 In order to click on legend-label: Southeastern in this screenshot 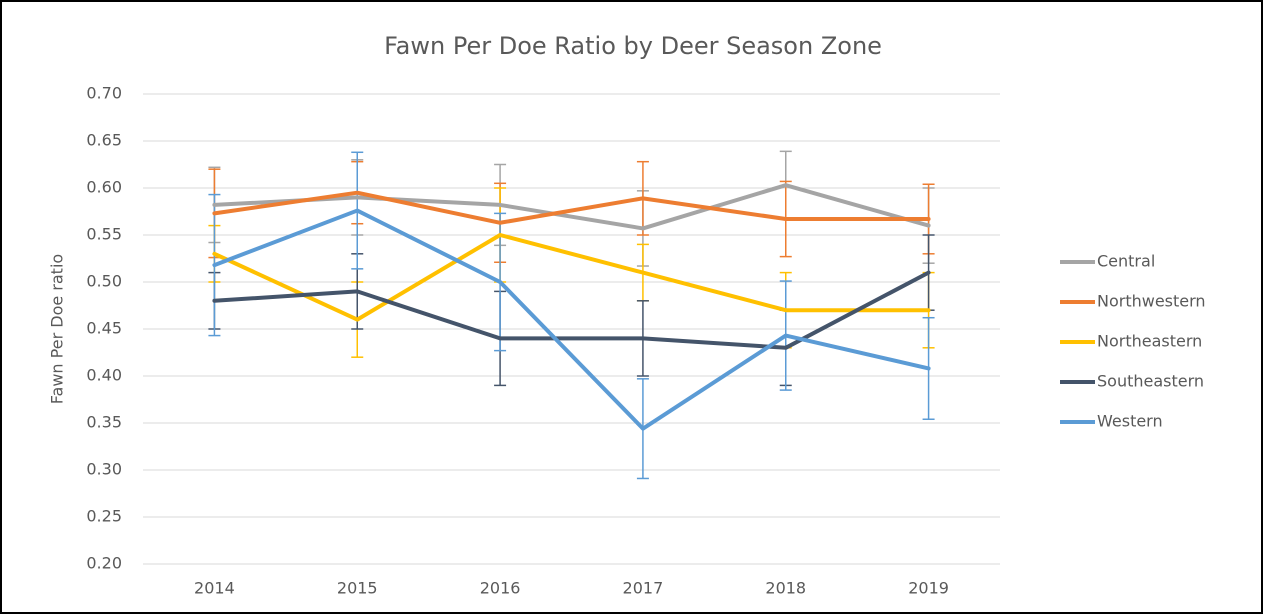, I will do `click(1150, 381)`.